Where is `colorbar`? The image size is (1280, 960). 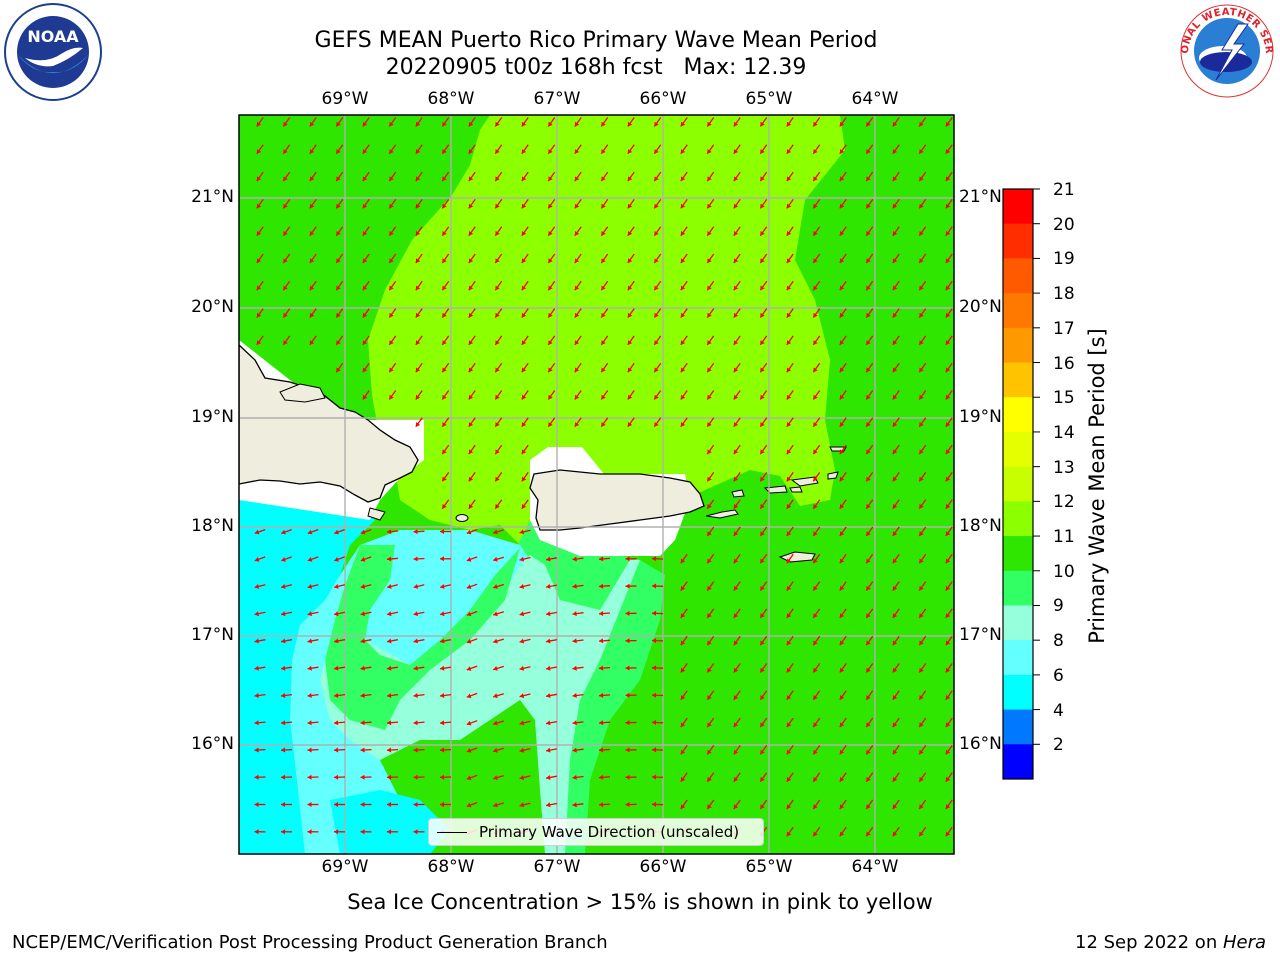 colorbar is located at coordinates (1021, 484).